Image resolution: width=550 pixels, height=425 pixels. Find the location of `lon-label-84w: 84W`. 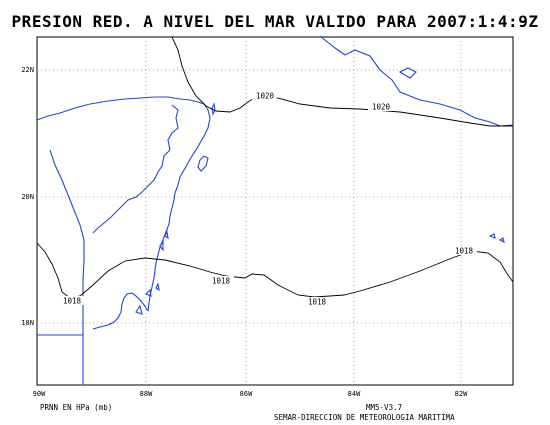

lon-label-84w: 84W is located at coordinates (354, 394).